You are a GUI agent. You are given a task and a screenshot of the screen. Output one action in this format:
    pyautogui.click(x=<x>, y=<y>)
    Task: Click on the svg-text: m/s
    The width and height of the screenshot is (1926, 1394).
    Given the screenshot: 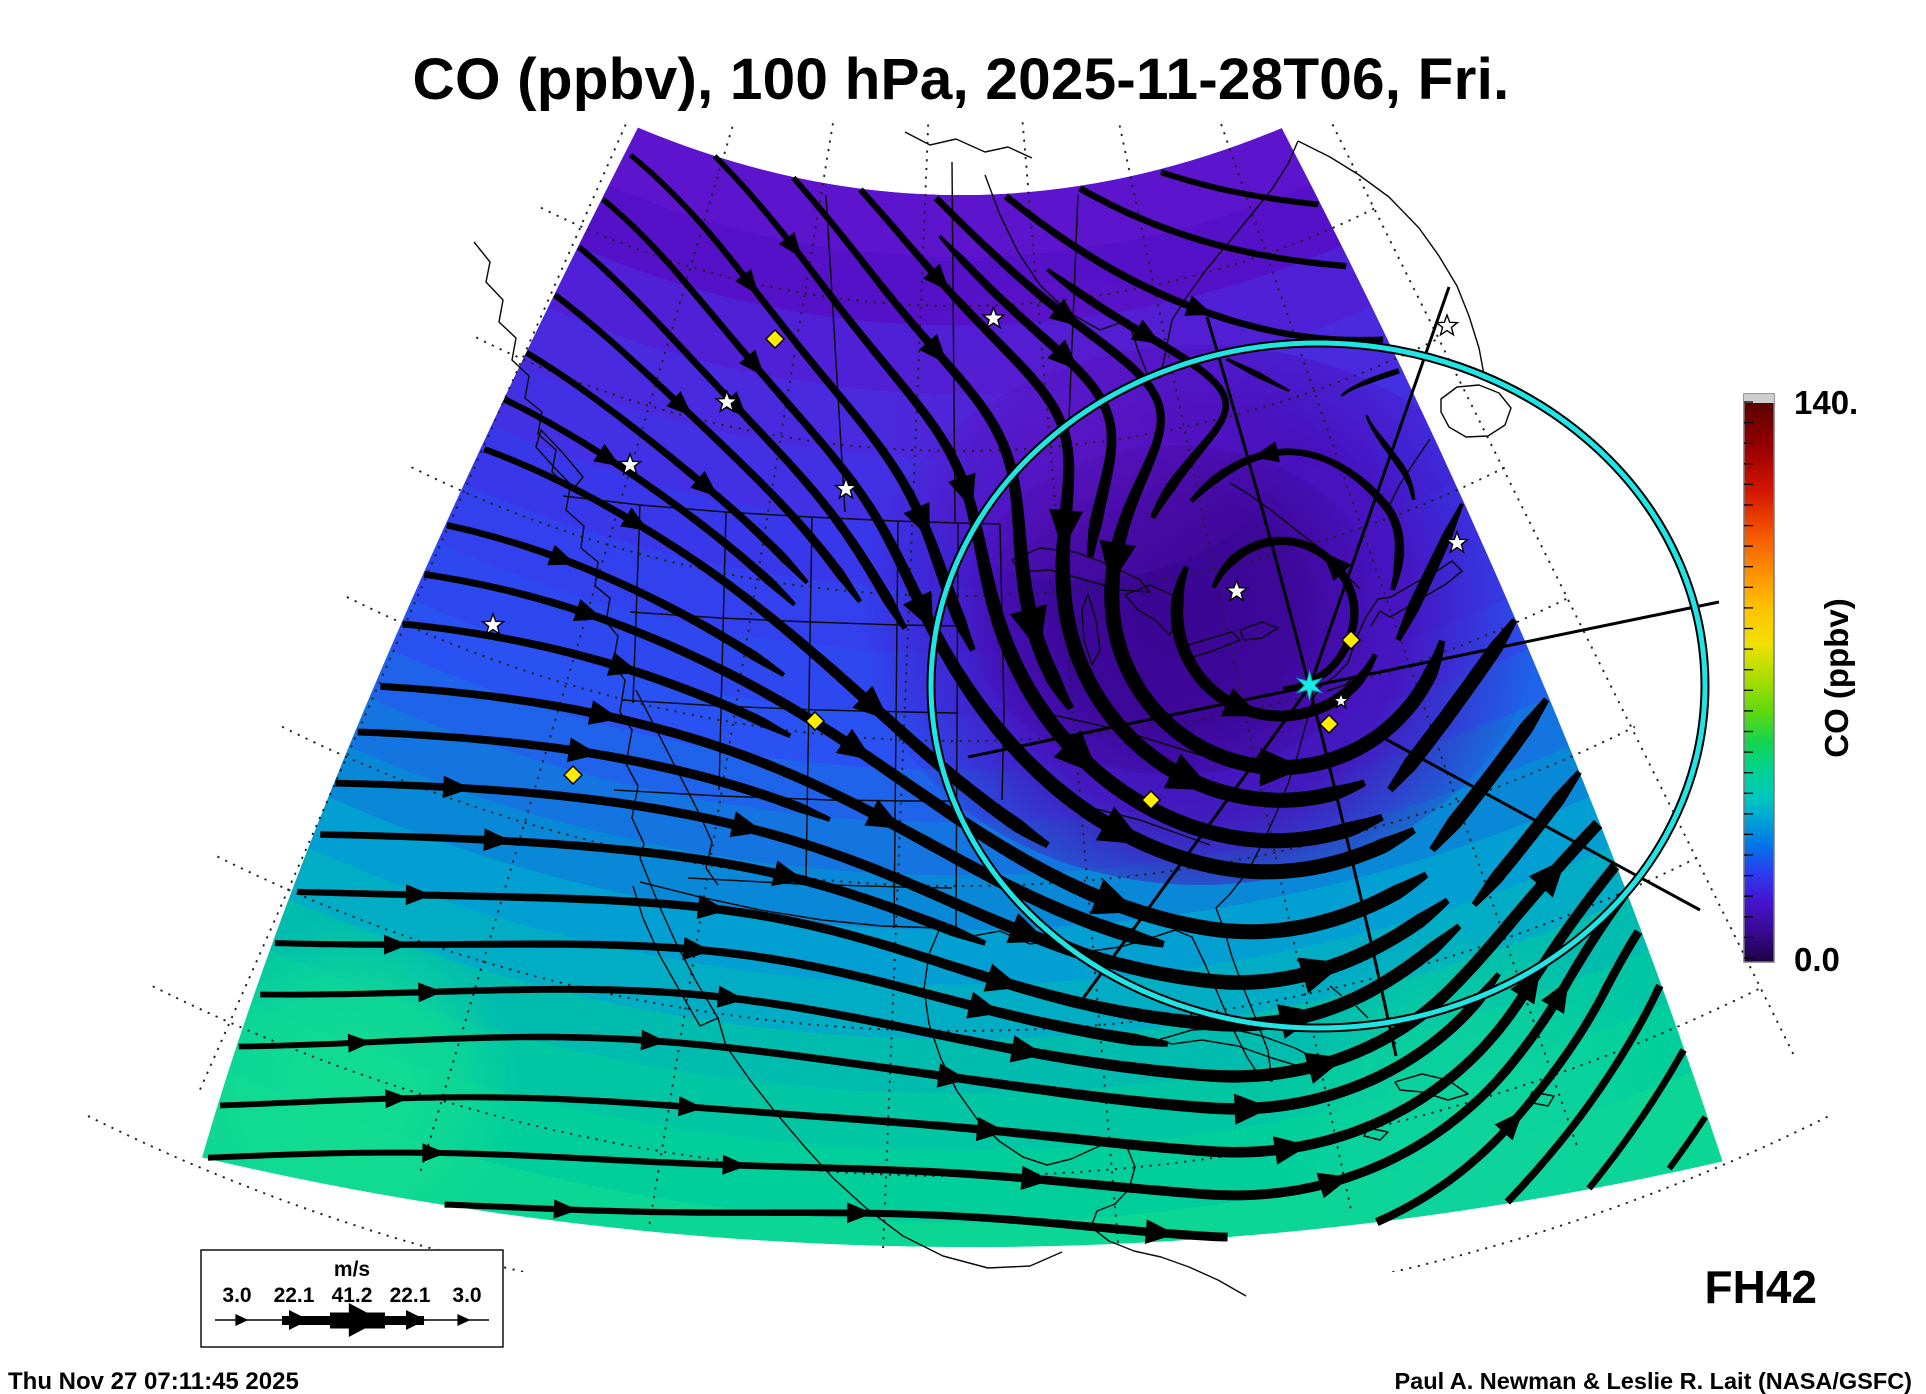 What is the action you would take?
    pyautogui.click(x=352, y=1269)
    